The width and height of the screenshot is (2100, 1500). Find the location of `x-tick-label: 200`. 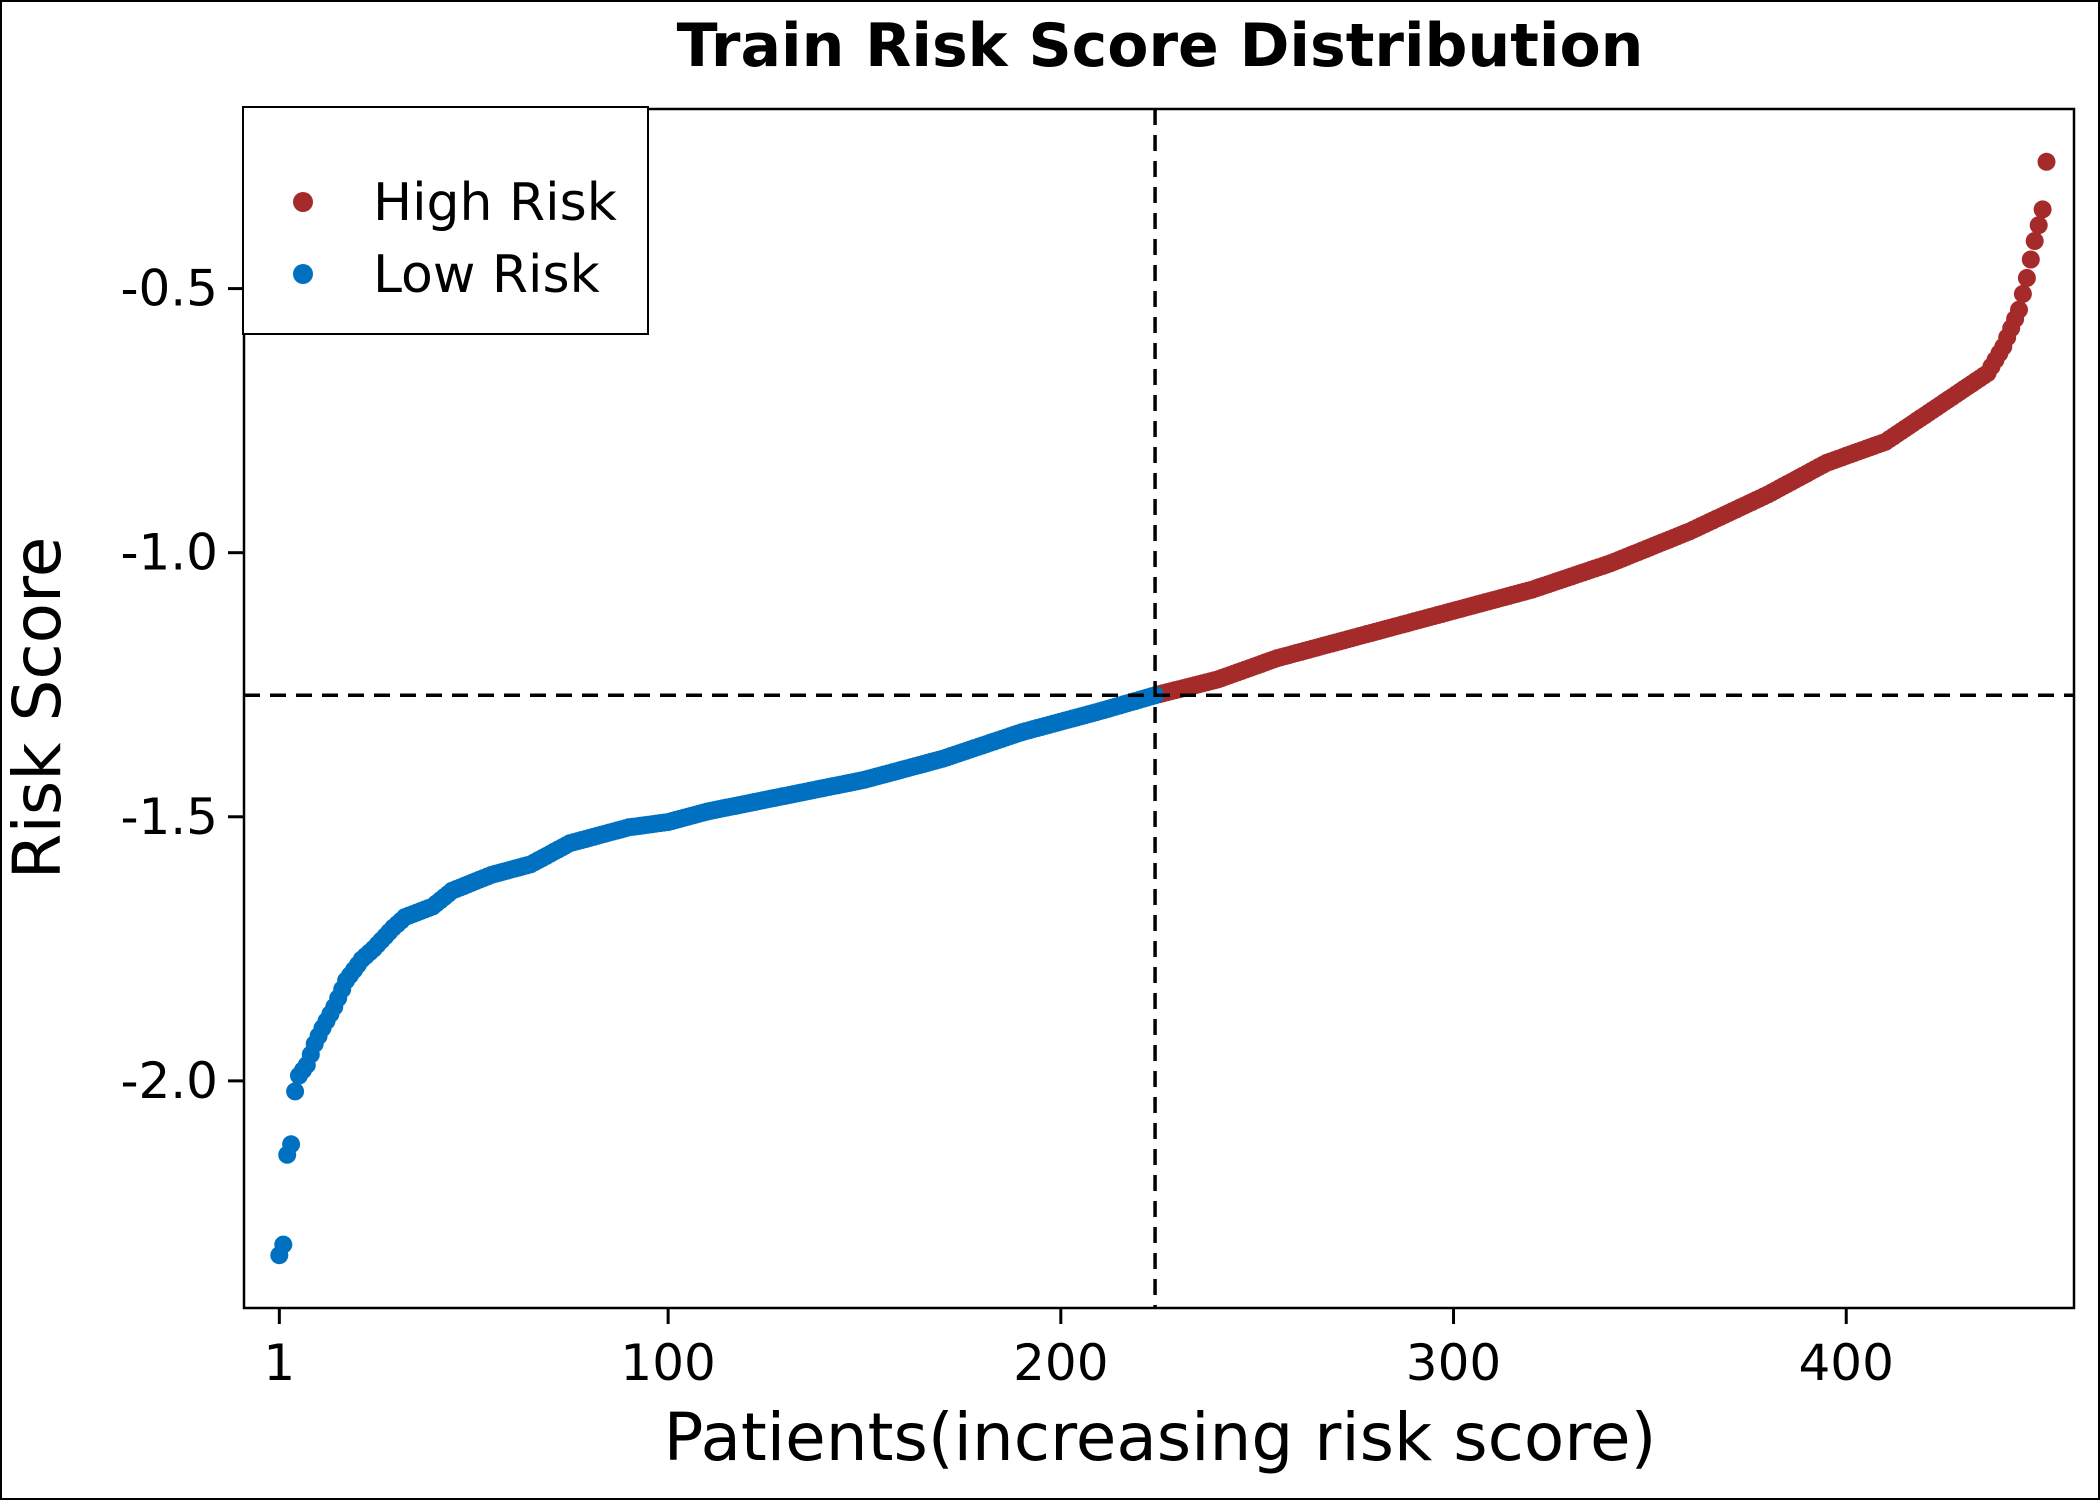

x-tick-label: 200 is located at coordinates (1060, 1363).